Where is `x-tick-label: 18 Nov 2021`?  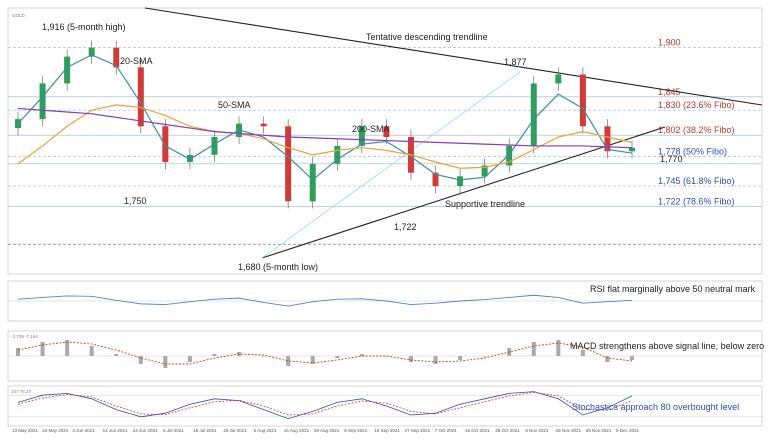 x-tick-label: 18 Nov 2021 is located at coordinates (569, 430).